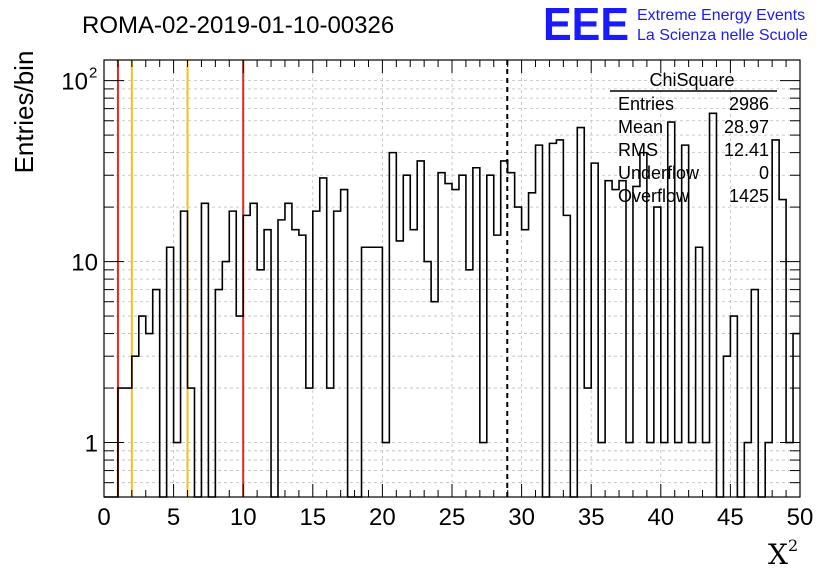  What do you see at coordinates (452, 517) in the screenshot?
I see `x-tick-label: 25` at bounding box center [452, 517].